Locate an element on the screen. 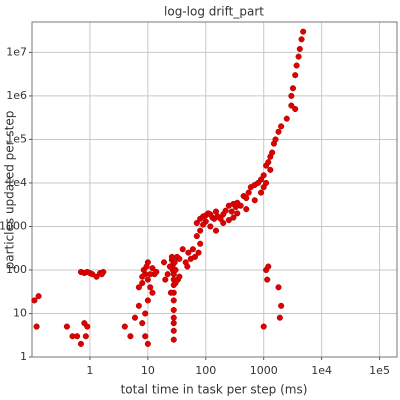  x-tick-label: 1e5 is located at coordinates (379, 370).